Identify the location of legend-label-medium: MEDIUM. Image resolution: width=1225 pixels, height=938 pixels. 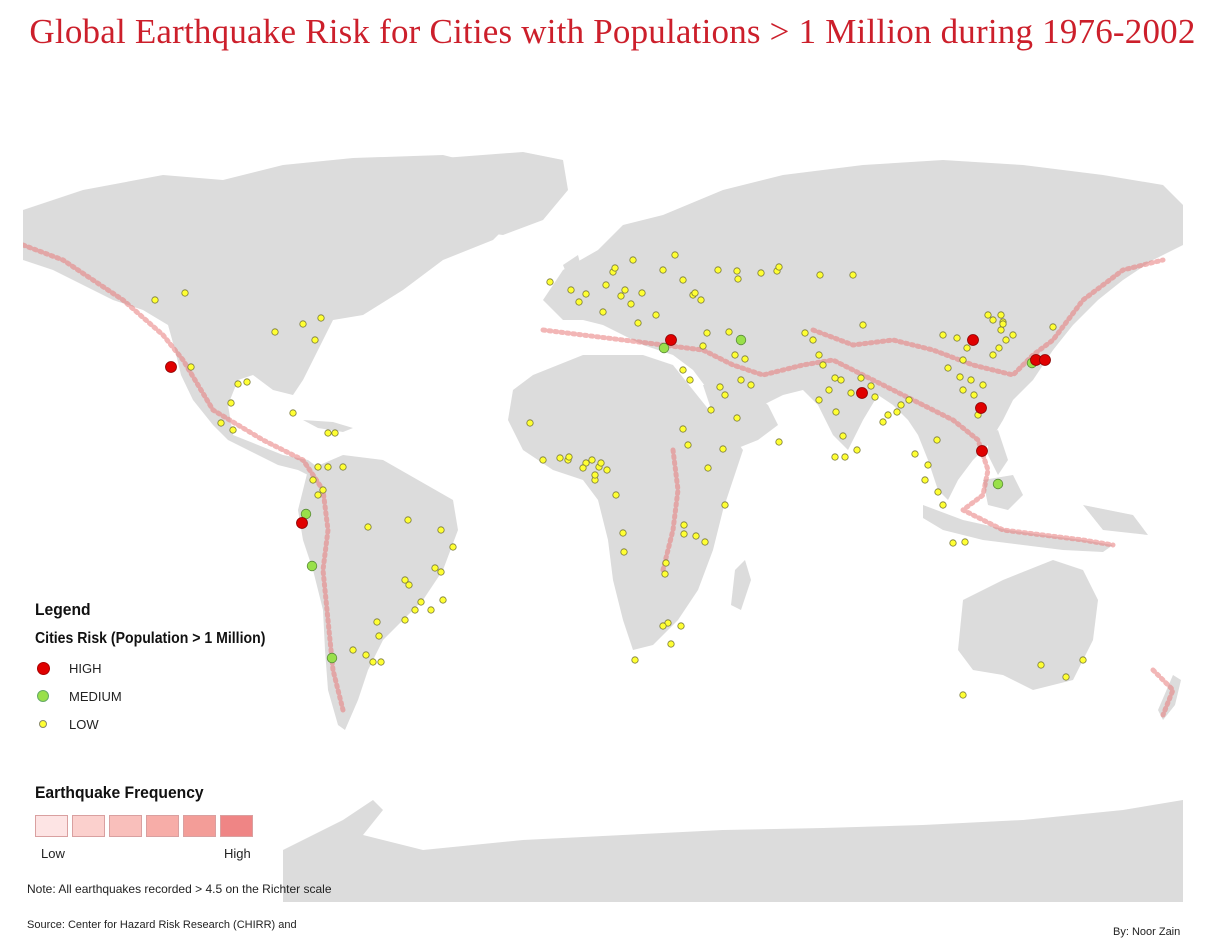
(95, 696).